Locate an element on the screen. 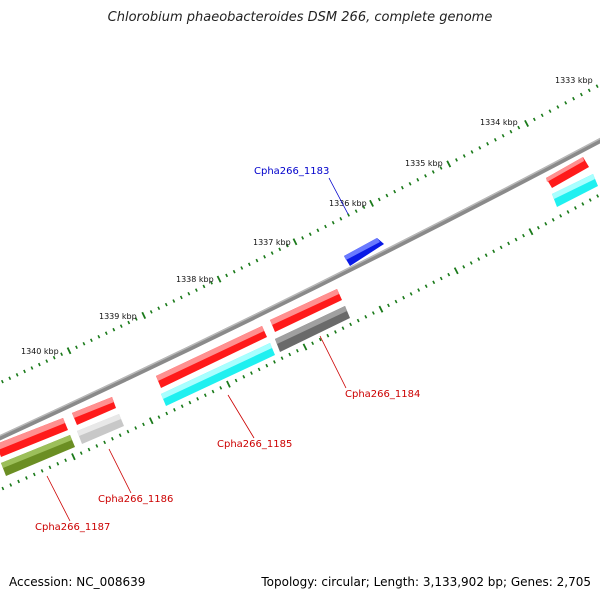  gene-cpha266-1186-forward is located at coordinates (94, 411).